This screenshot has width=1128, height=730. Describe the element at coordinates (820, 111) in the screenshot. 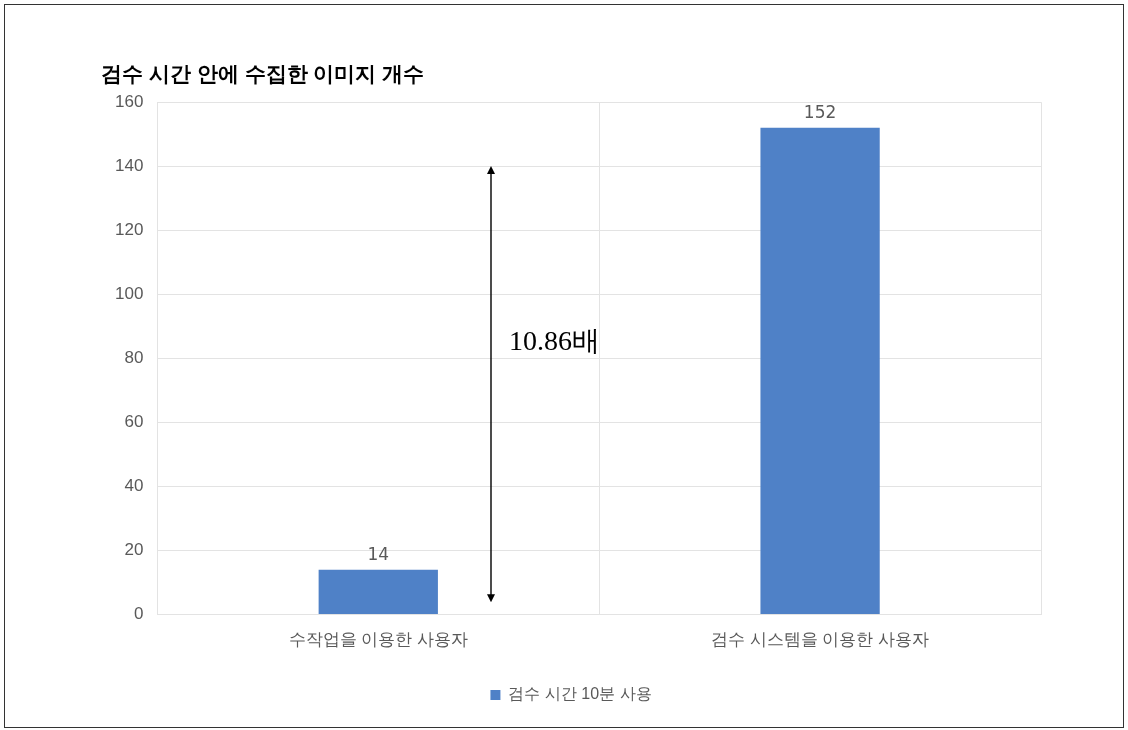

I see `data-label: 152` at that location.